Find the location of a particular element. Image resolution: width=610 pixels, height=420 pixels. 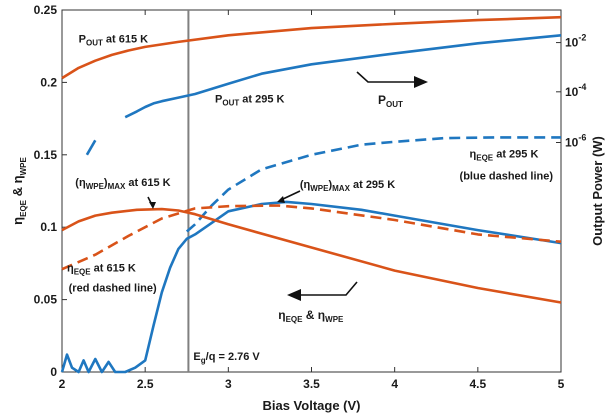

x-tick-label: 4.5 is located at coordinates (477, 384).